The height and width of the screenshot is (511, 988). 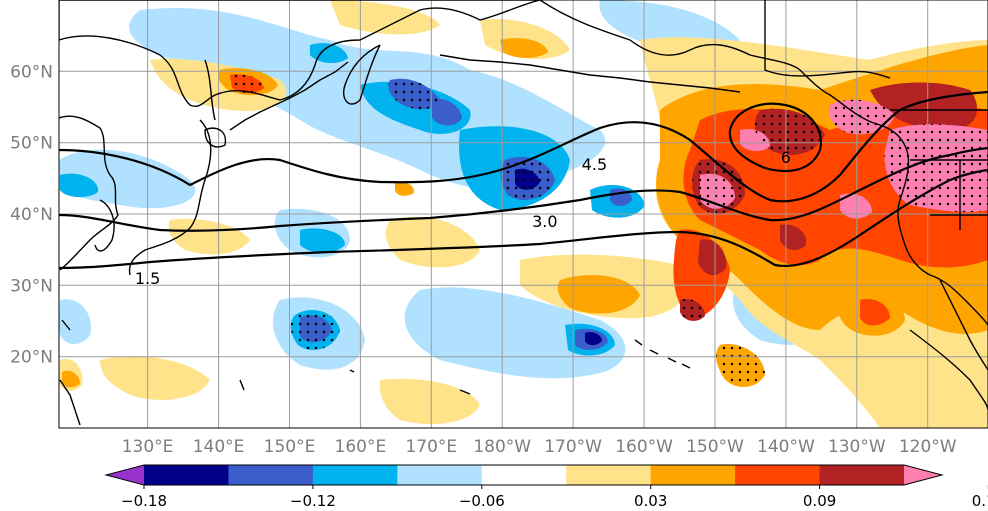 I want to click on latitude-tick-label: 20°N, so click(x=31, y=358).